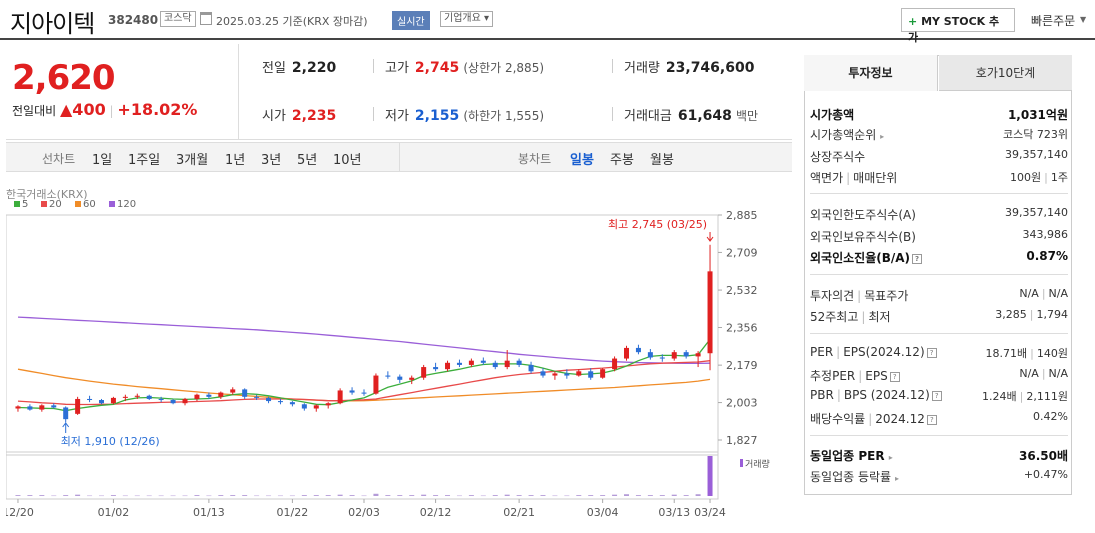 This screenshot has height=533, width=1095. What do you see at coordinates (674, 512) in the screenshot?
I see `x-tick-label: 03/13` at bounding box center [674, 512].